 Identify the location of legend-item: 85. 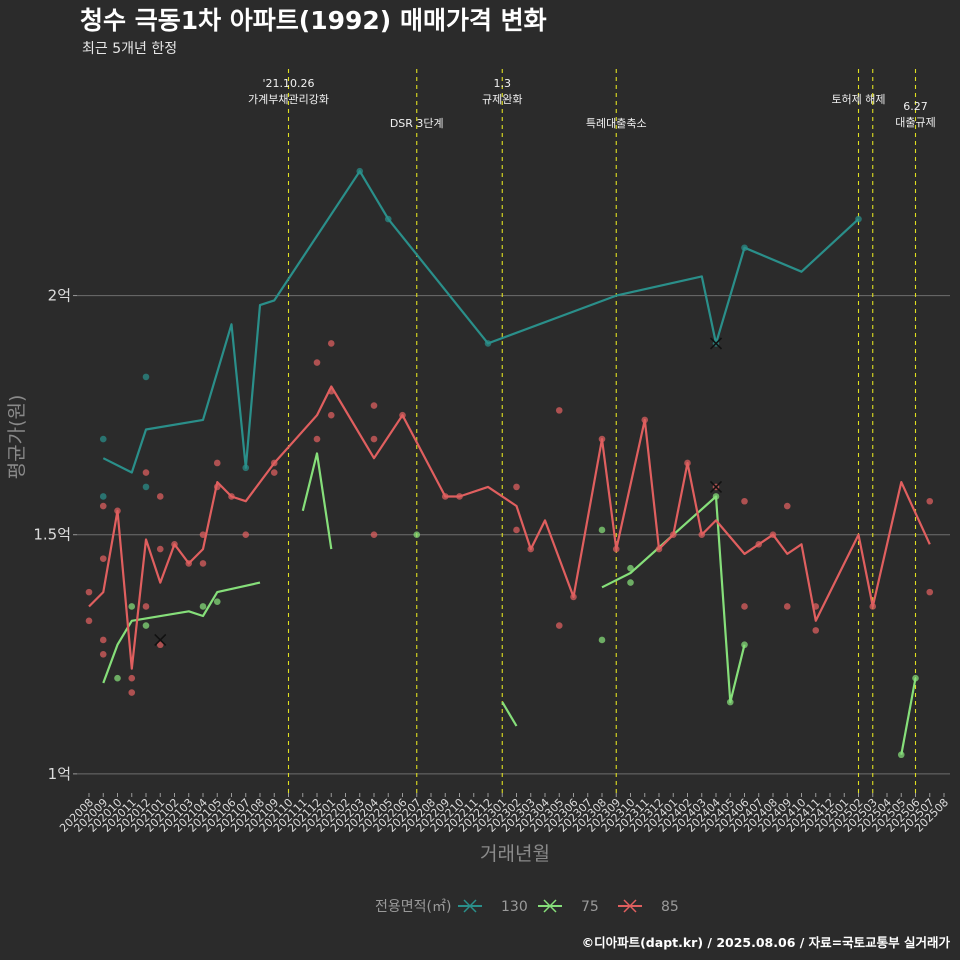
(648, 907).